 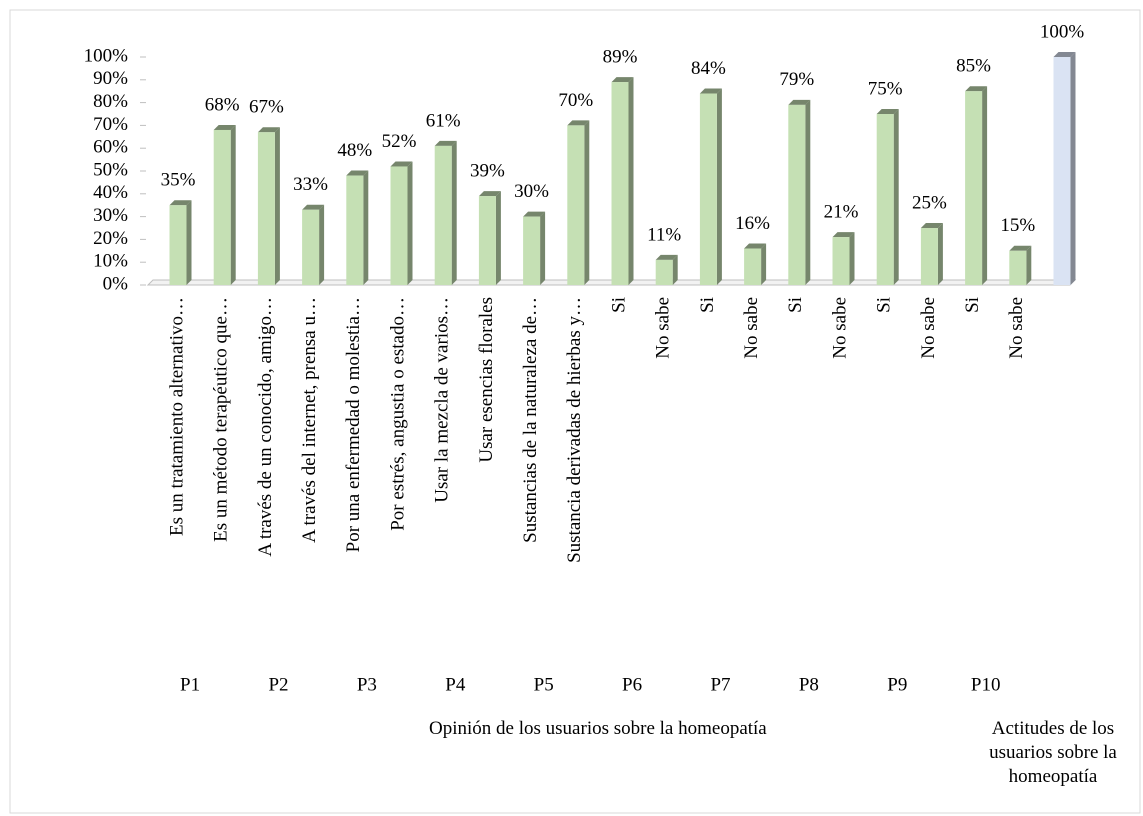 What do you see at coordinates (178, 180) in the screenshot?
I see `data-label: 35%` at bounding box center [178, 180].